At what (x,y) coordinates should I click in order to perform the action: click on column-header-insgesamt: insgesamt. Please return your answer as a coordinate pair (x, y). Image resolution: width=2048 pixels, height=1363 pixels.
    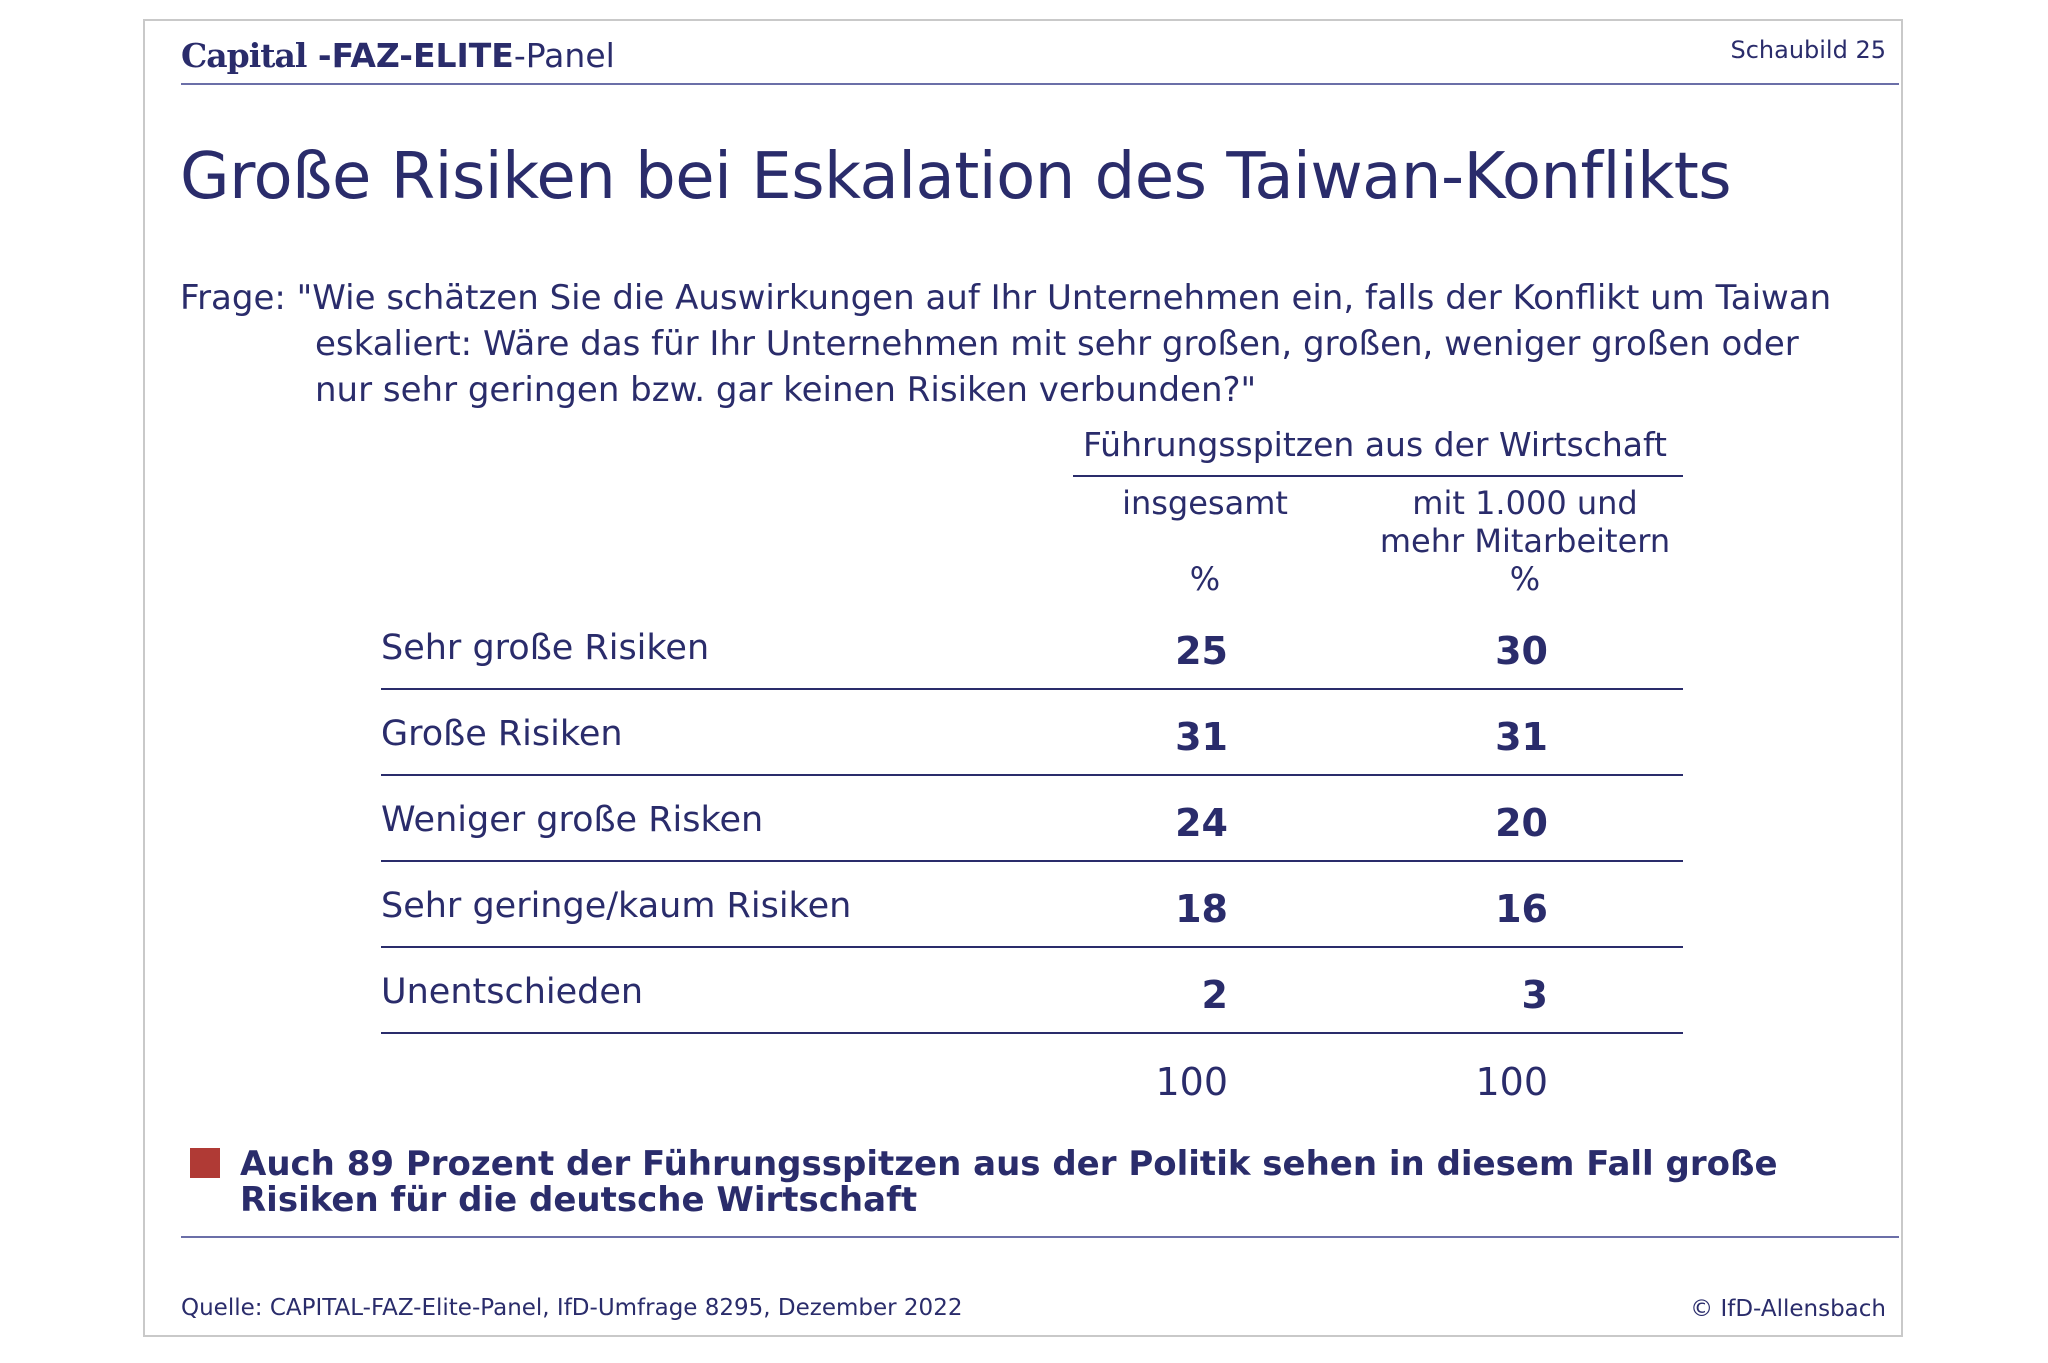
    Looking at the image, I should click on (1205, 503).